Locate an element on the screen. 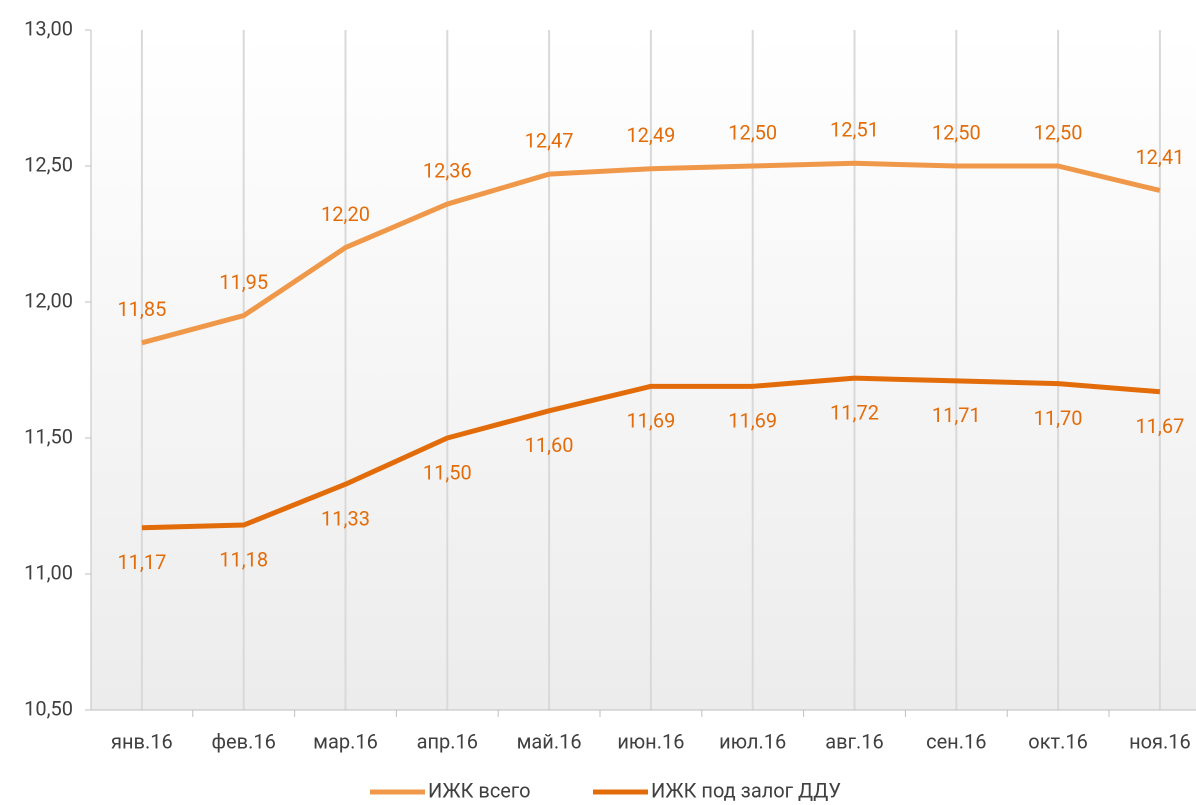 Image resolution: width=1196 pixels, height=805 pixels. y-tick-label: 10,50 is located at coordinates (48, 708).